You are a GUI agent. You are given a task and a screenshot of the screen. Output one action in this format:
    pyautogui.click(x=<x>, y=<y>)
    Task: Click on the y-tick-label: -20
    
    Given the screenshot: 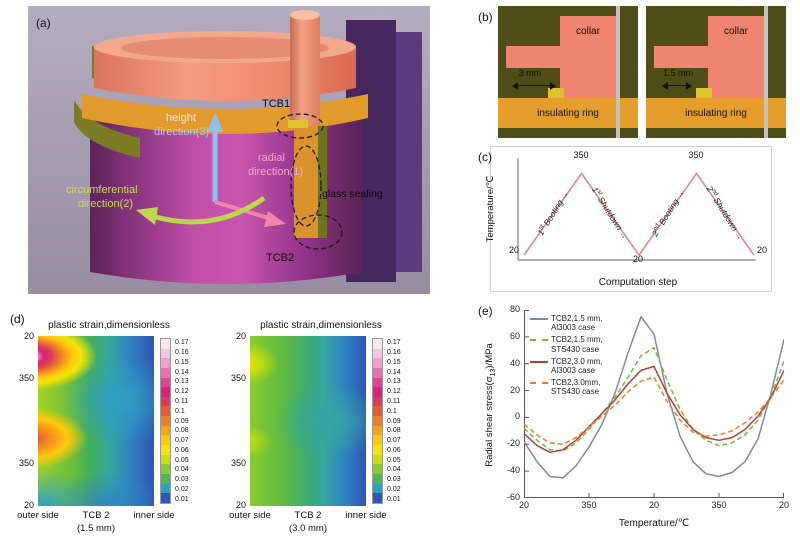 What is the action you would take?
    pyautogui.click(x=513, y=443)
    